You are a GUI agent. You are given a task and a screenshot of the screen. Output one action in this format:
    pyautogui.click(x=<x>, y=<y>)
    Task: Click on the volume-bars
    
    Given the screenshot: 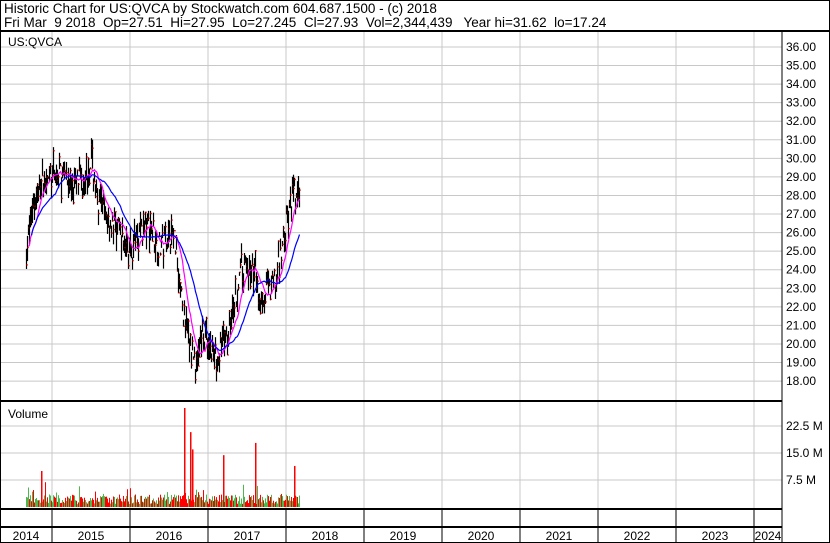 What is the action you would take?
    pyautogui.click(x=163, y=457)
    